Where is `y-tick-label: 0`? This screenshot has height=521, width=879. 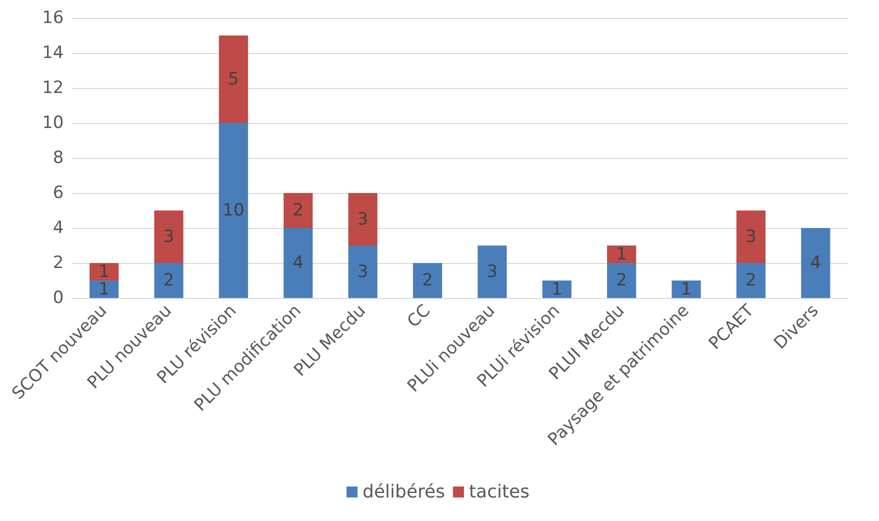 y-tick-label: 0 is located at coordinates (58, 298).